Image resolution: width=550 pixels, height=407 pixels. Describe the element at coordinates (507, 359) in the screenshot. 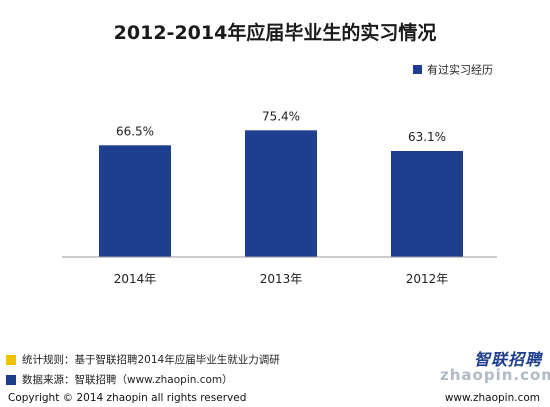

I see `logo-brand: 智联招聘` at that location.